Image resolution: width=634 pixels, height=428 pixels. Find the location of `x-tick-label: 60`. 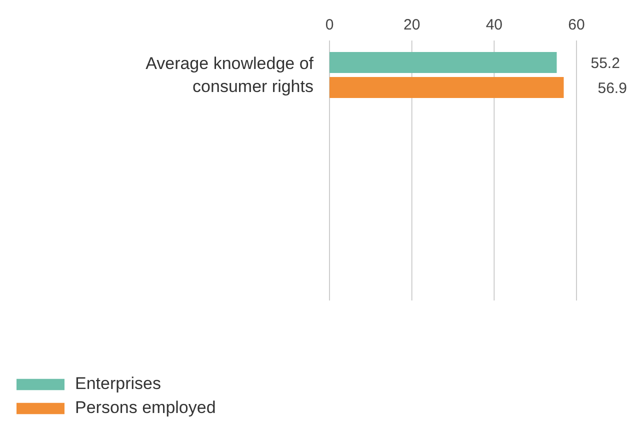

x-tick-label: 60 is located at coordinates (576, 25).